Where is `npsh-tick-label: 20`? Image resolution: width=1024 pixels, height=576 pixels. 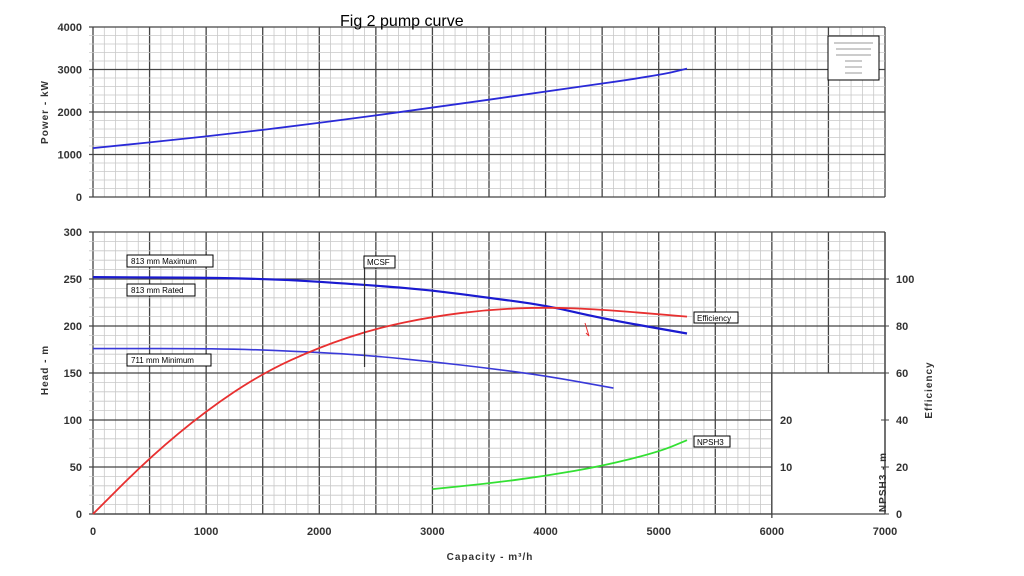
npsh-tick-label: 20 is located at coordinates (786, 421).